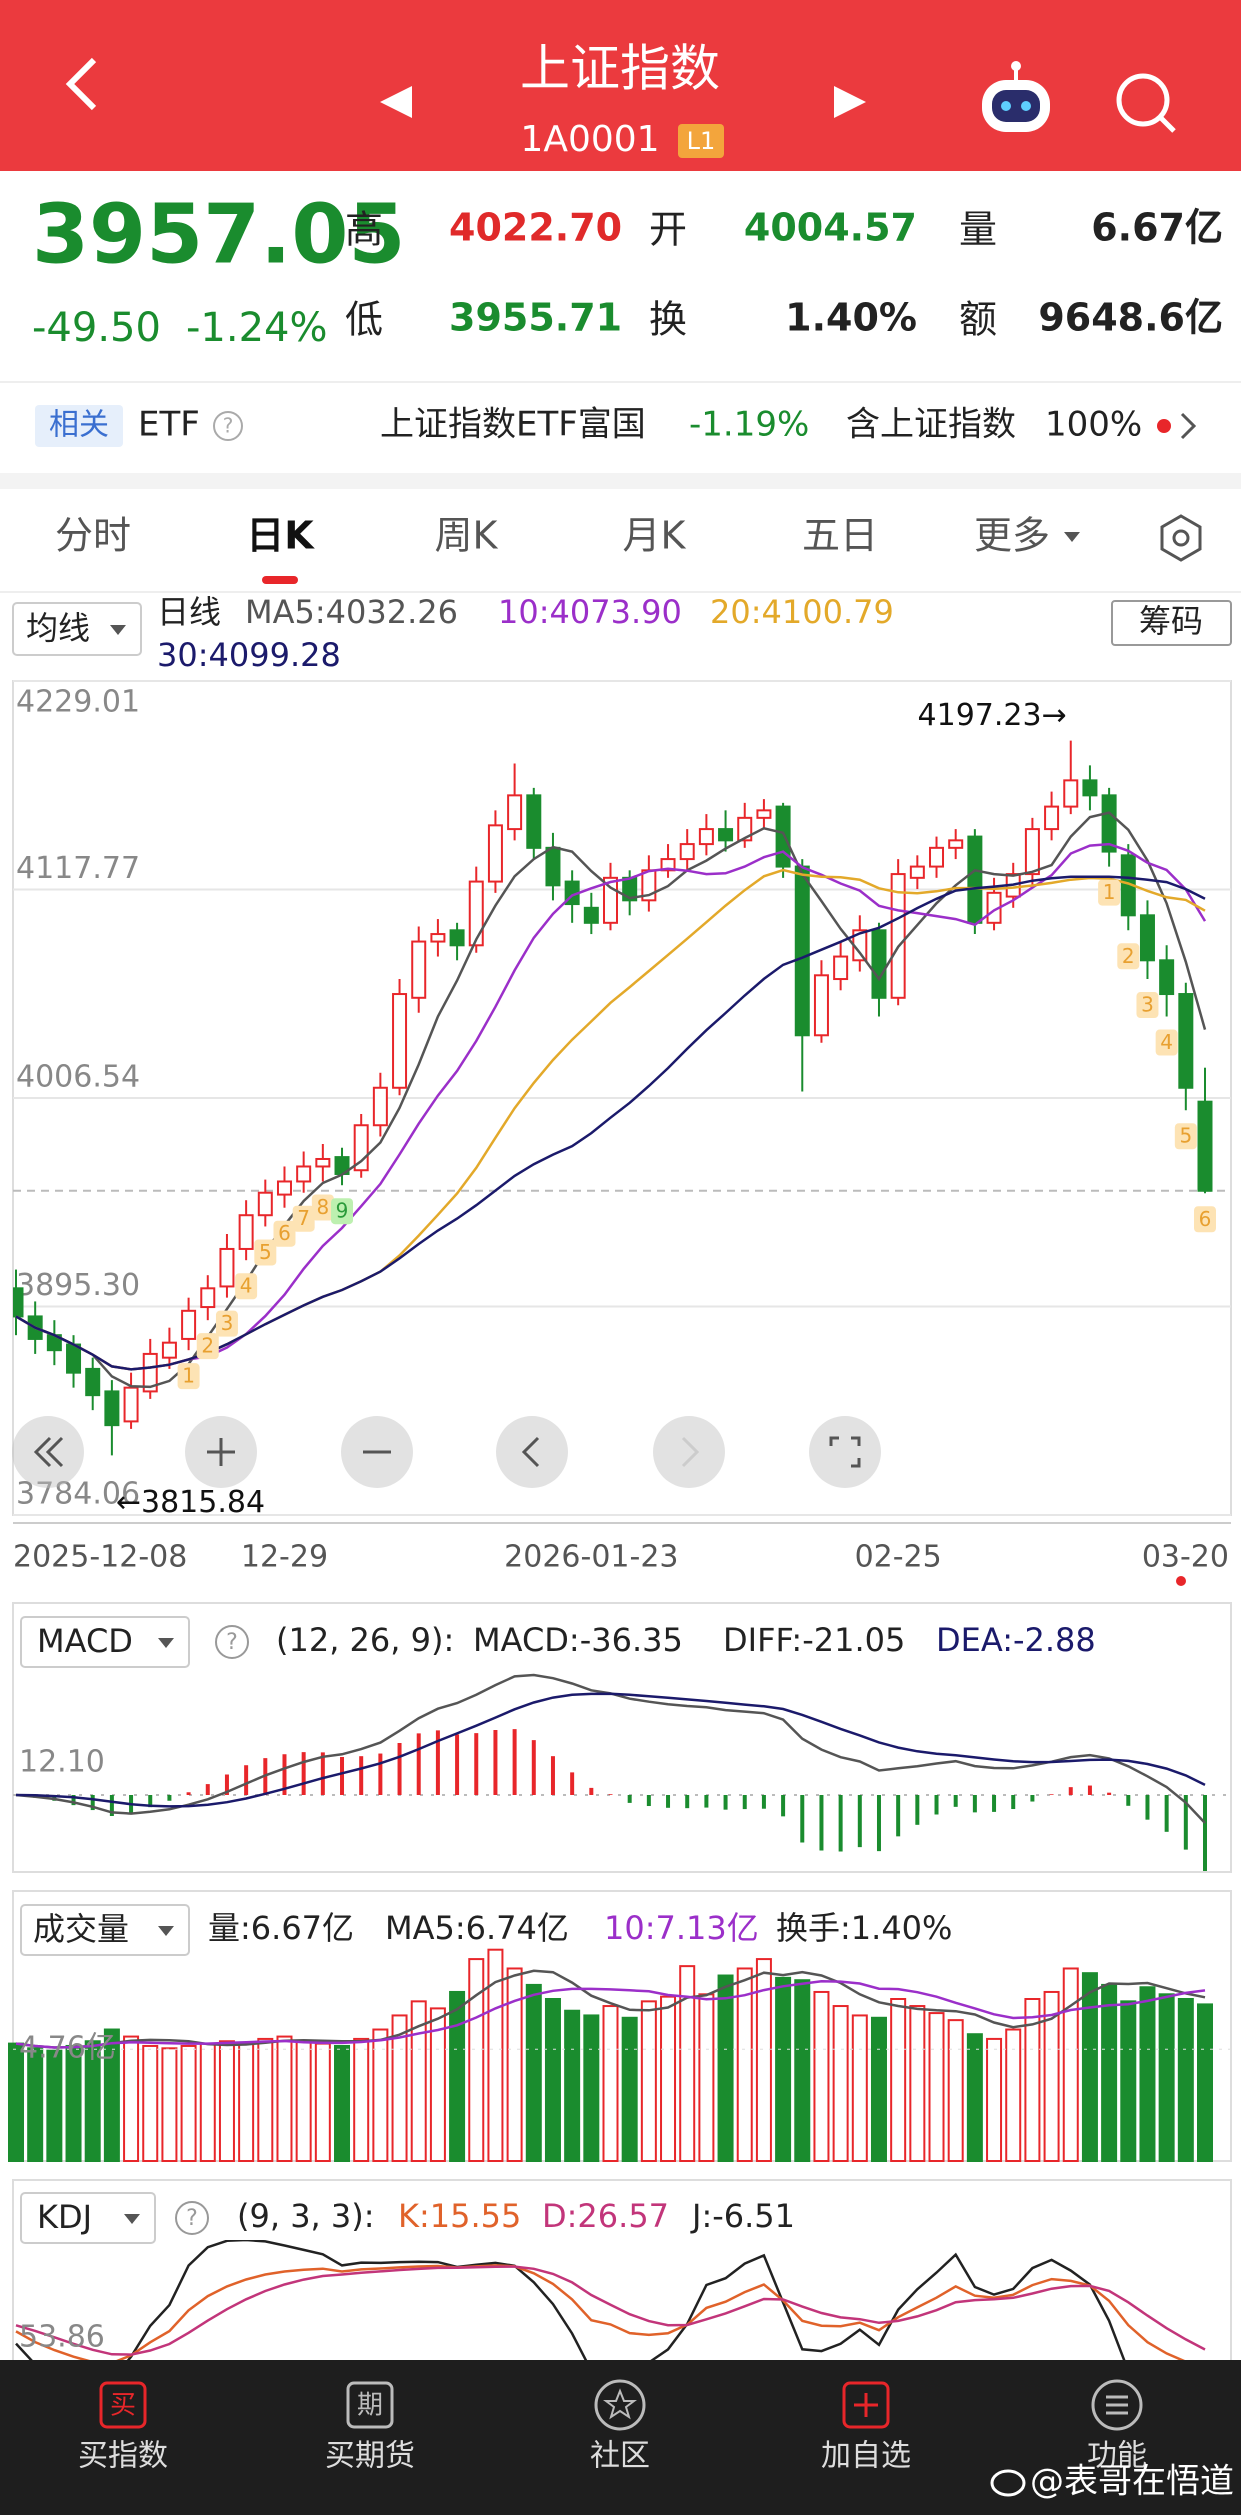 The height and width of the screenshot is (2519, 1241). Describe the element at coordinates (668, 320) in the screenshot. I see `field-label: 换` at that location.